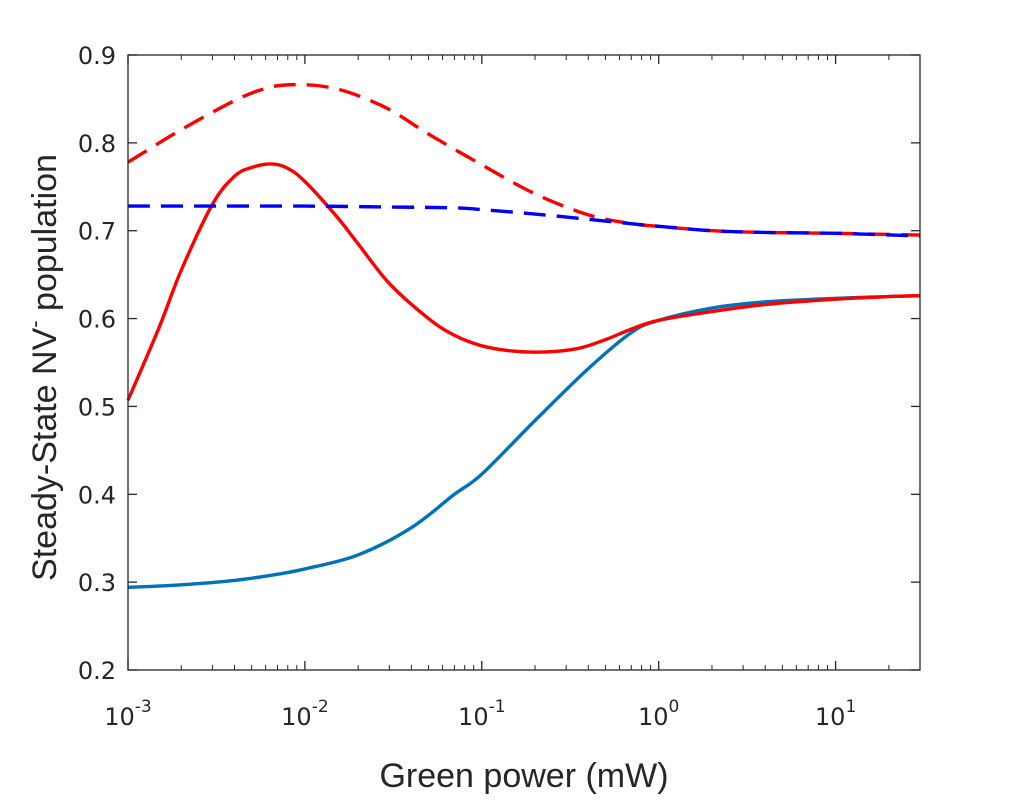  I want to click on x-tick-label: 10¹, so click(835, 714).